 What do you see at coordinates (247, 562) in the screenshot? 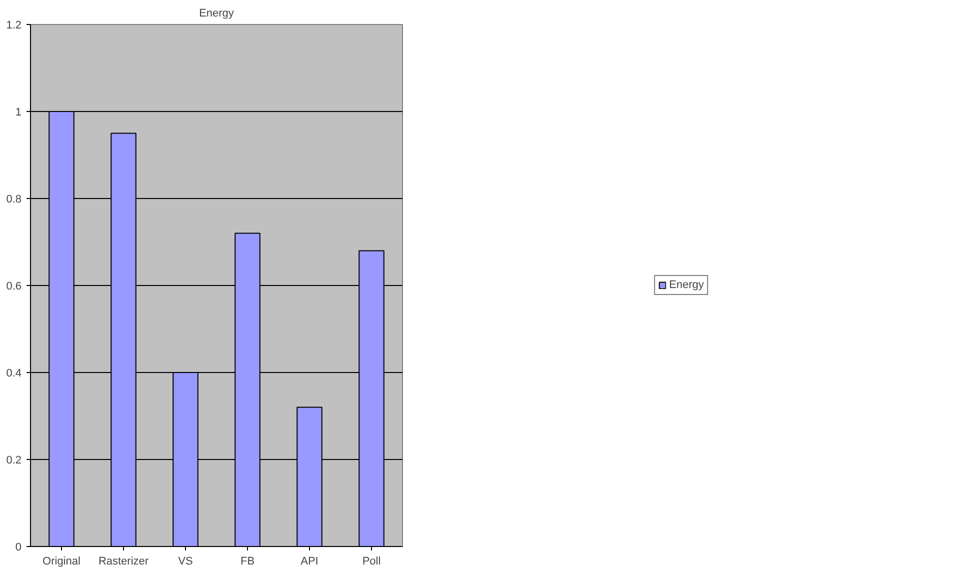
I see `x-tick-label: FB` at bounding box center [247, 562].